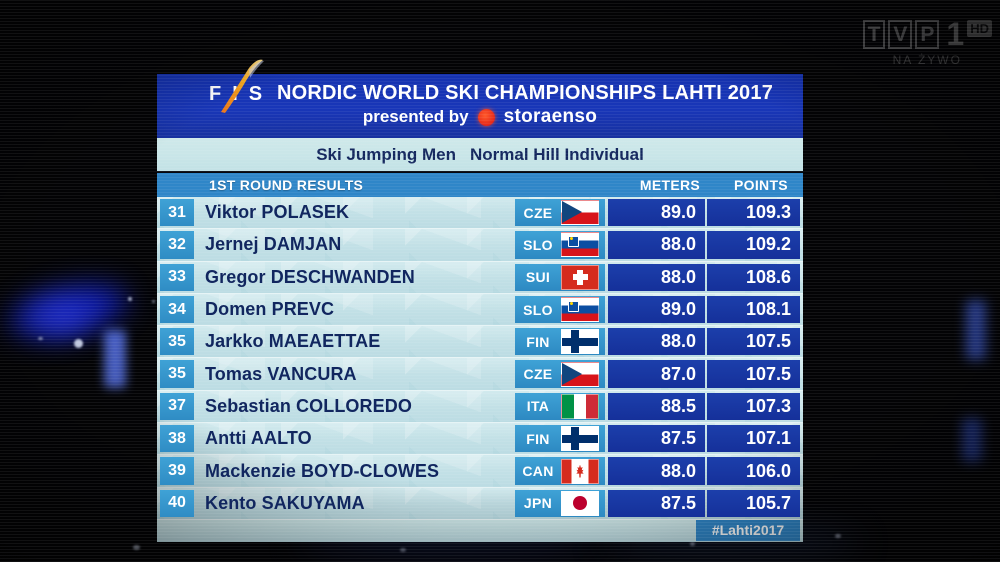  I want to click on nation-code: SUI, so click(538, 277).